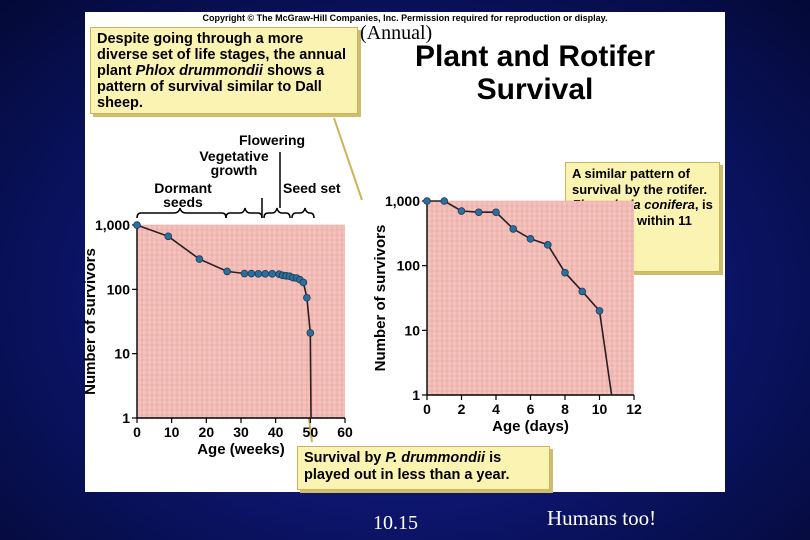 The image size is (810, 540). Describe the element at coordinates (531, 409) in the screenshot. I see `x-tick-label: 6` at that location.